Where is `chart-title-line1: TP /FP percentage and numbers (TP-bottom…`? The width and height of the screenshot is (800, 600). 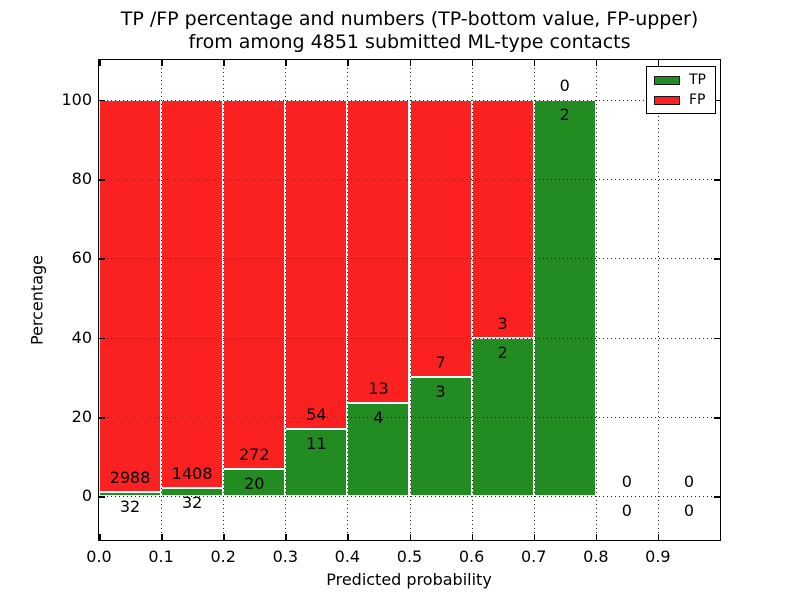 chart-title-line1: TP /FP percentage and numbers (TP-bottom… is located at coordinates (409, 19).